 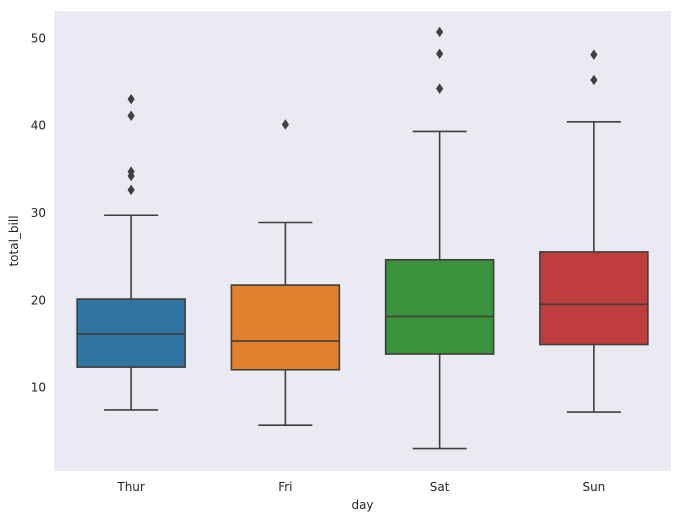 What do you see at coordinates (285, 272) in the screenshot?
I see `box-fri` at bounding box center [285, 272].